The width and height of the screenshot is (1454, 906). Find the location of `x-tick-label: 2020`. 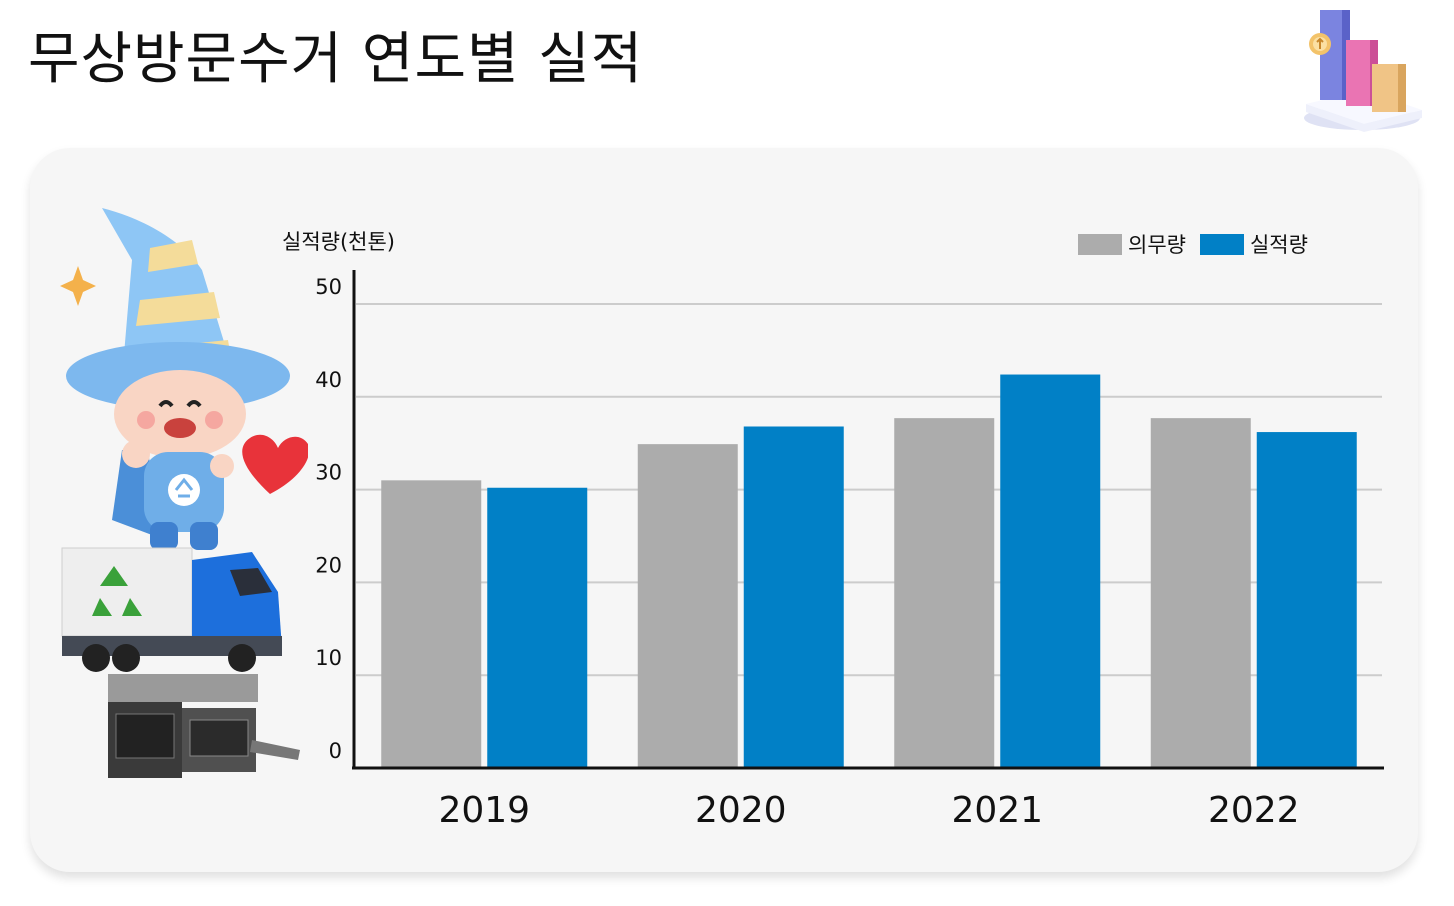

x-tick-label: 2020 is located at coordinates (741, 810).